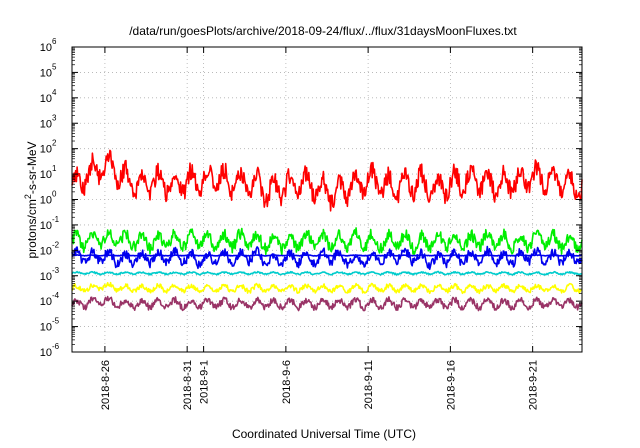 The height and width of the screenshot is (448, 640). What do you see at coordinates (54, 66) in the screenshot?
I see `y-tick-exponent: 5` at bounding box center [54, 66].